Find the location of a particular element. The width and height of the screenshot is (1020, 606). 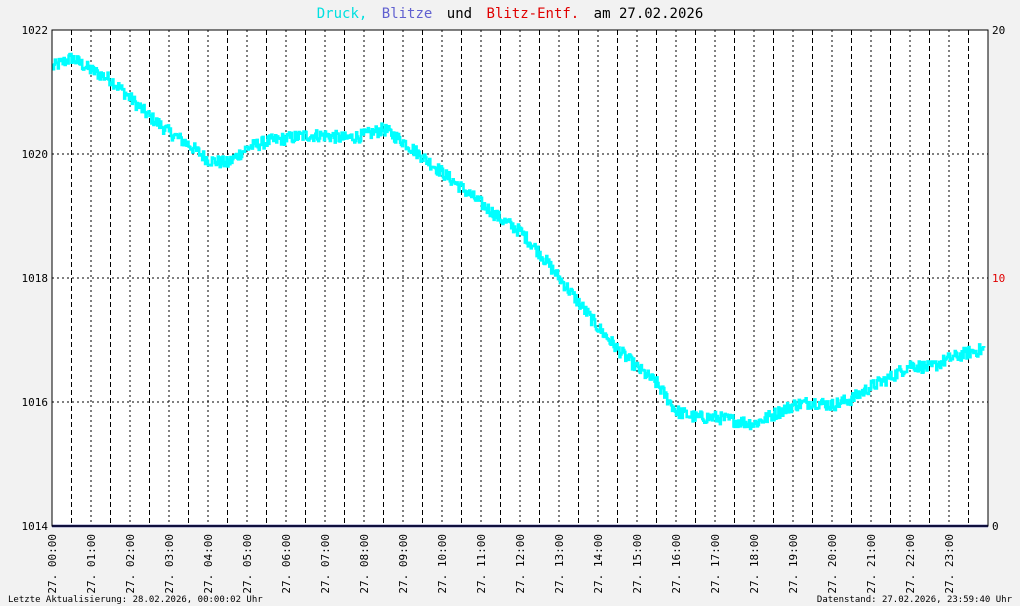

title-blitze: Blitze is located at coordinates (407, 14).